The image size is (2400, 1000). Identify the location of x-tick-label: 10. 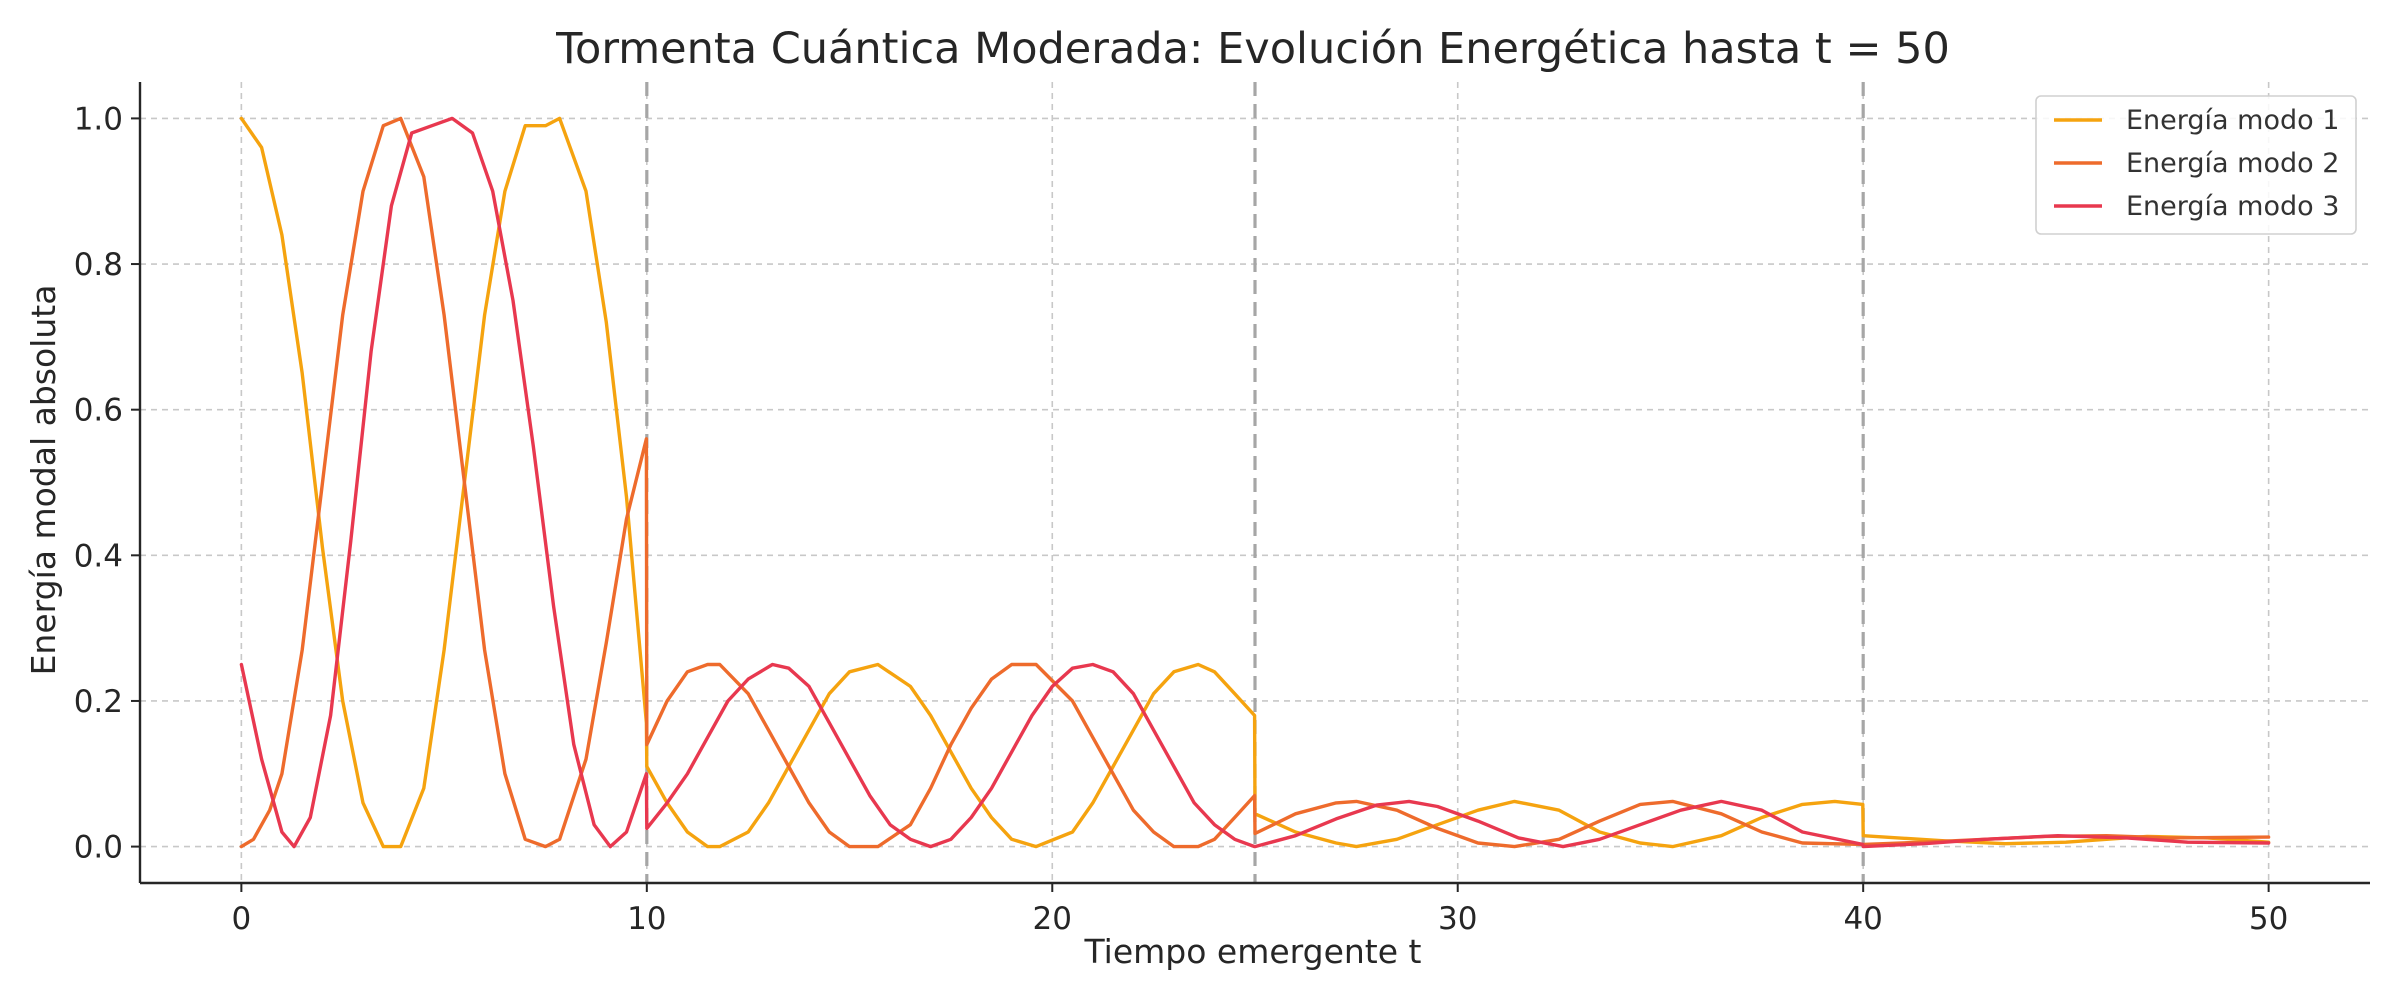
(646, 919).